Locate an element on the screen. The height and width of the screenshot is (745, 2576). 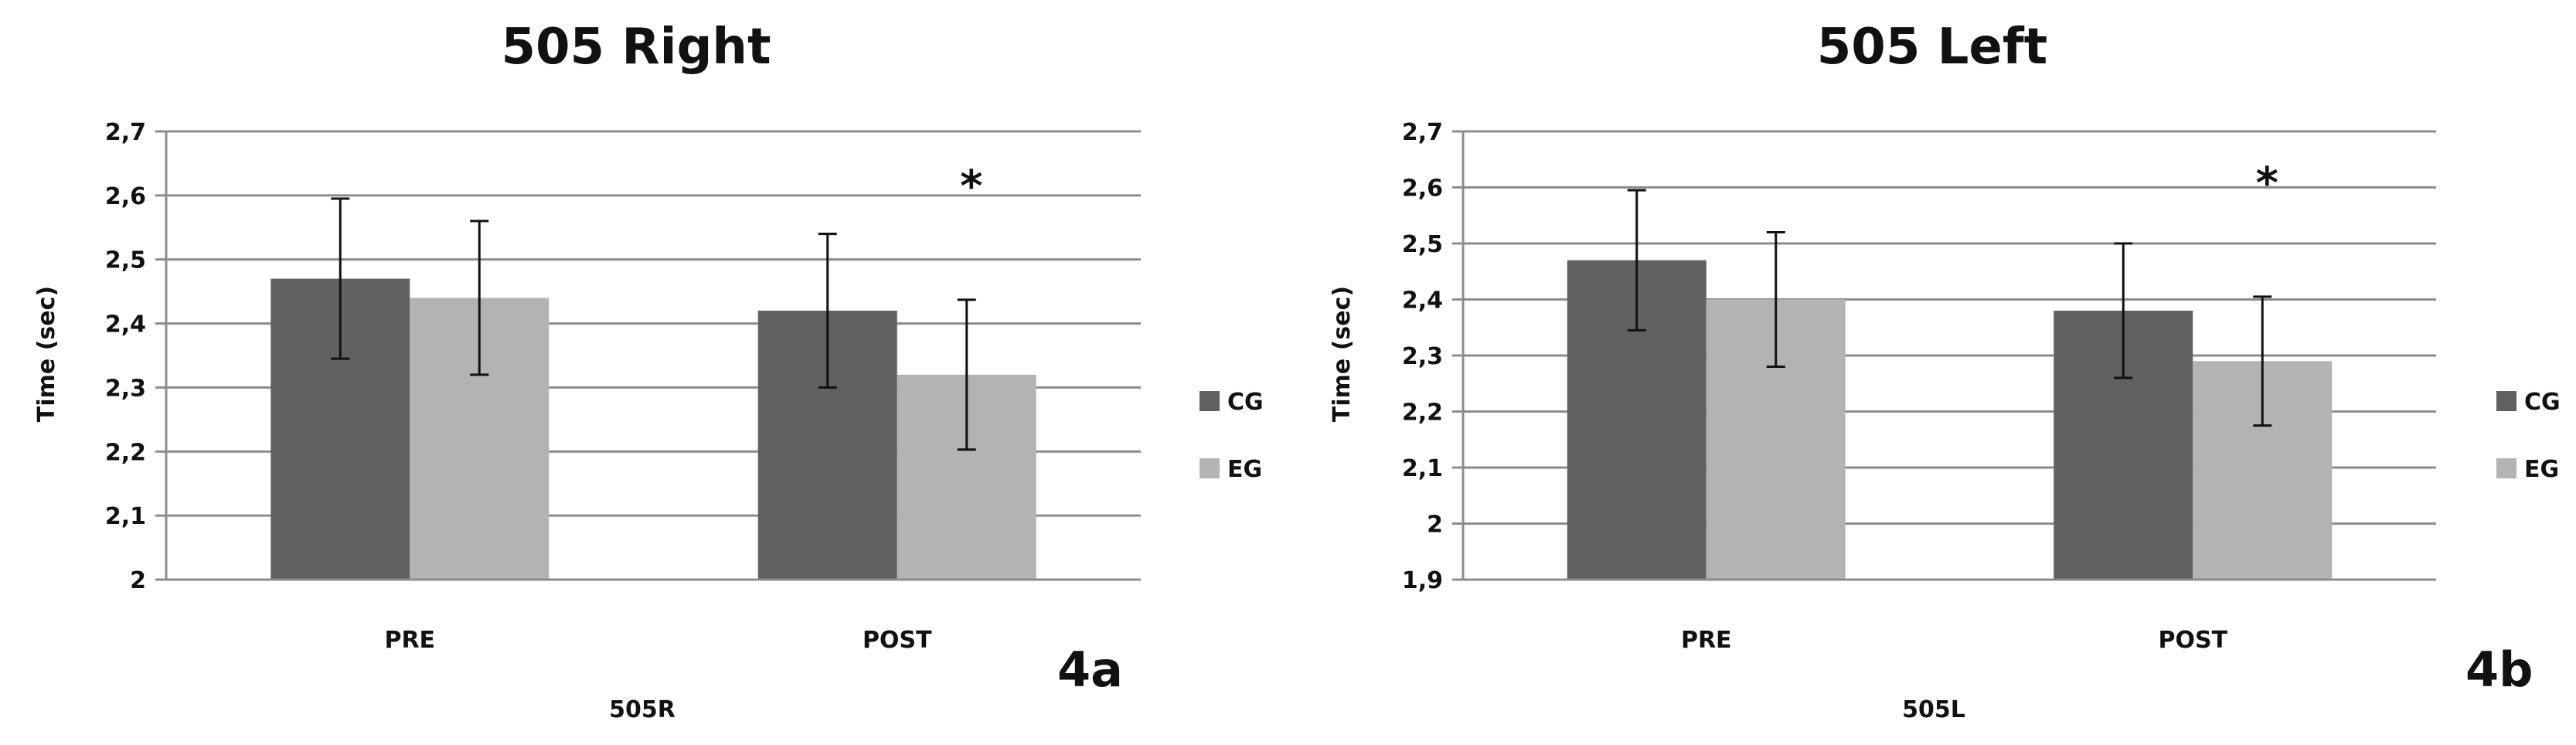
chart-4b-category-label: PRE is located at coordinates (1706, 641).